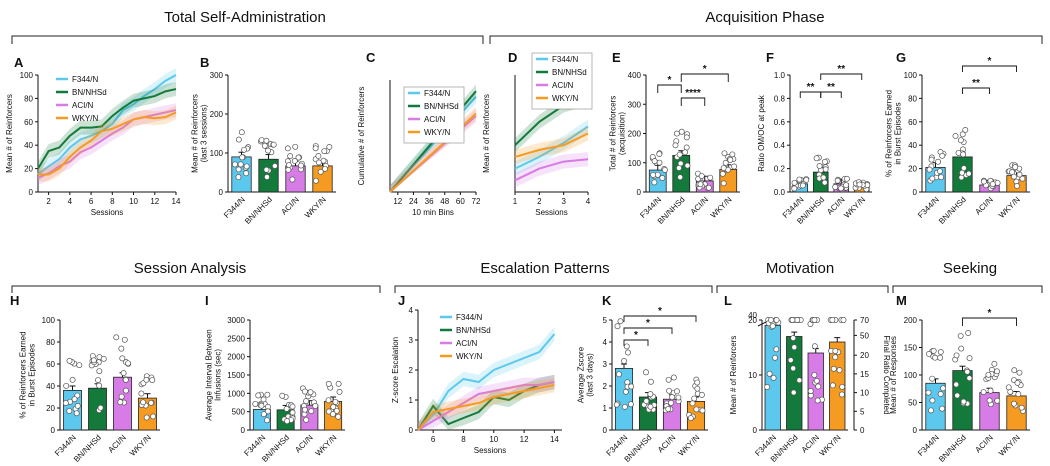 The width and height of the screenshot is (1050, 466). Describe the element at coordinates (493, 439) in the screenshot. I see `x-tick-label: 10` at that location.